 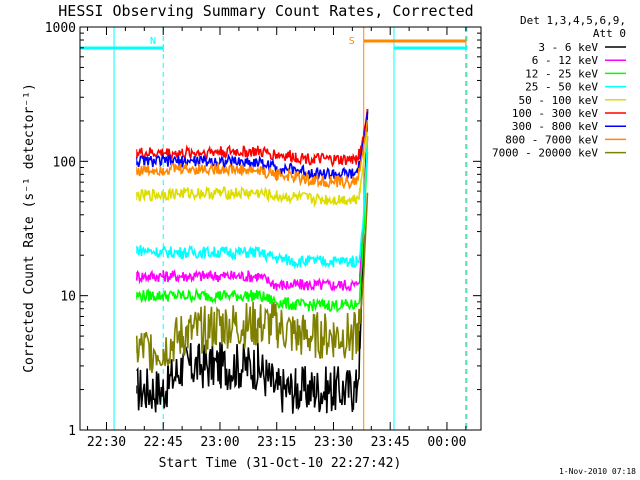 What do you see at coordinates (559, 100) in the screenshot?
I see `legend-label-4: 50 - 100 keV` at bounding box center [559, 100].